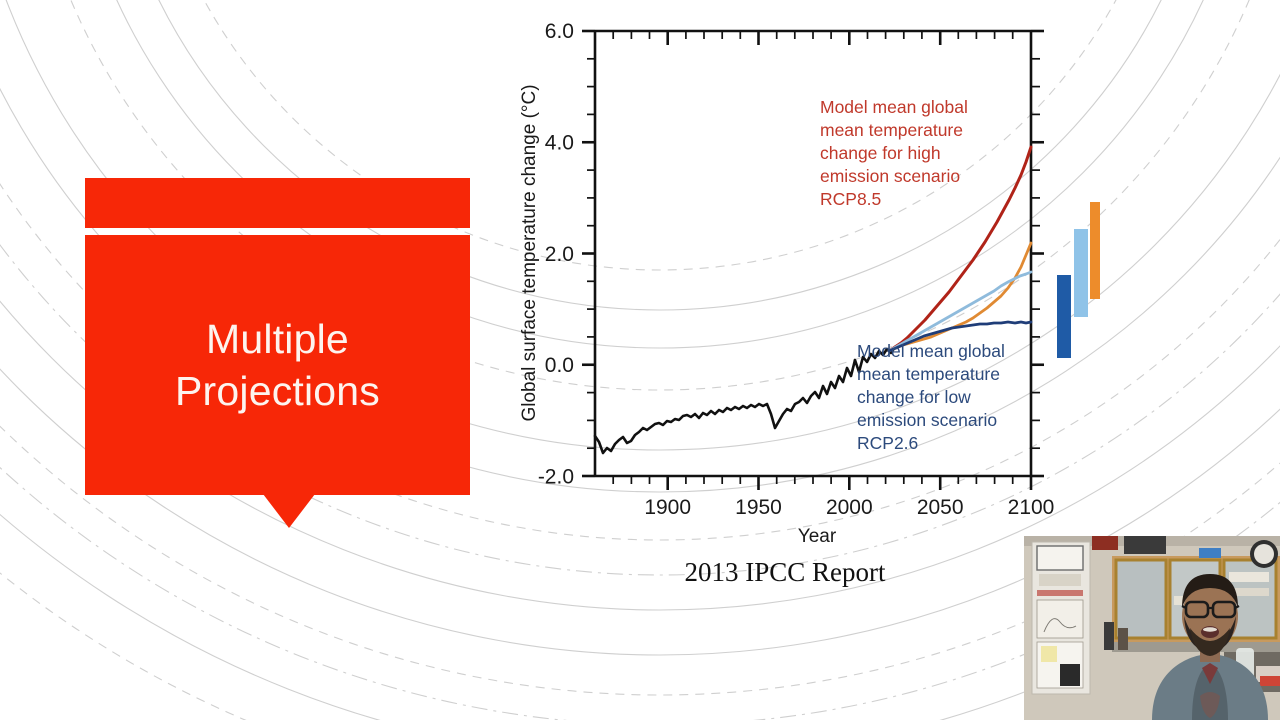 The height and width of the screenshot is (720, 1280). What do you see at coordinates (880, 153) in the screenshot?
I see `rcp85-annotation-line-3: change for high` at bounding box center [880, 153].